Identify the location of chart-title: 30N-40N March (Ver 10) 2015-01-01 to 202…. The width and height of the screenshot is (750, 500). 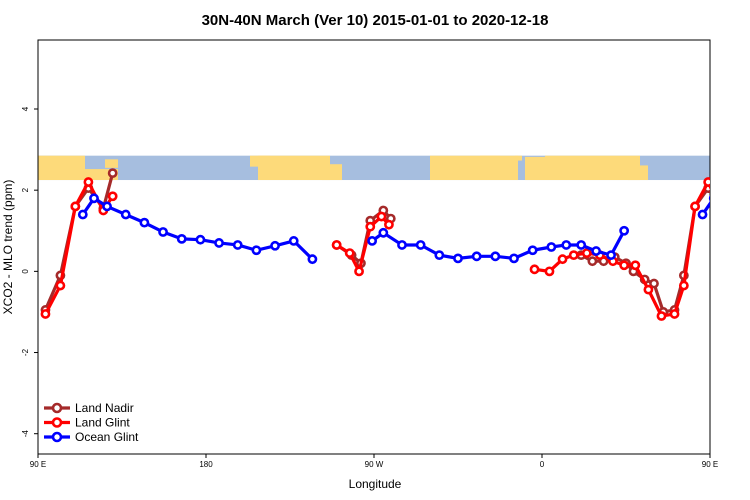
(375, 20).